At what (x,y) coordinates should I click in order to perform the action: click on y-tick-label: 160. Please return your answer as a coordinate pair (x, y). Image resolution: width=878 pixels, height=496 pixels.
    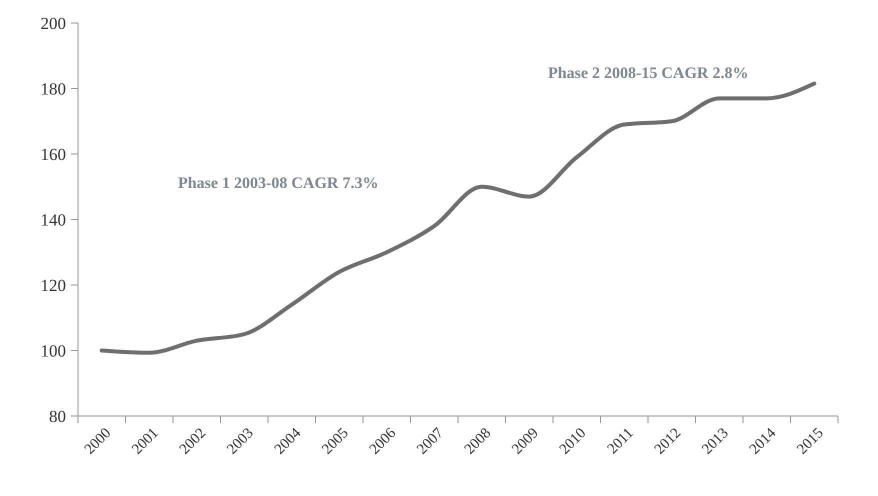
    Looking at the image, I should click on (53, 154).